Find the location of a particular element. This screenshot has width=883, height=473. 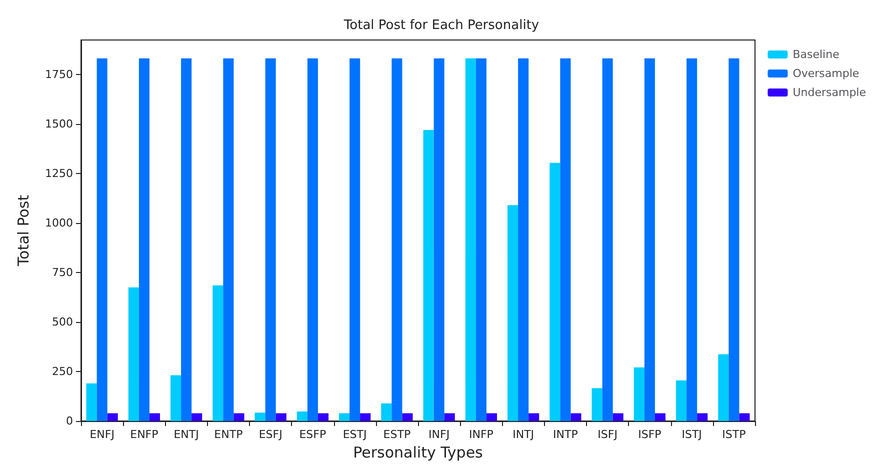

x-tick-label: ISTJ is located at coordinates (692, 434).